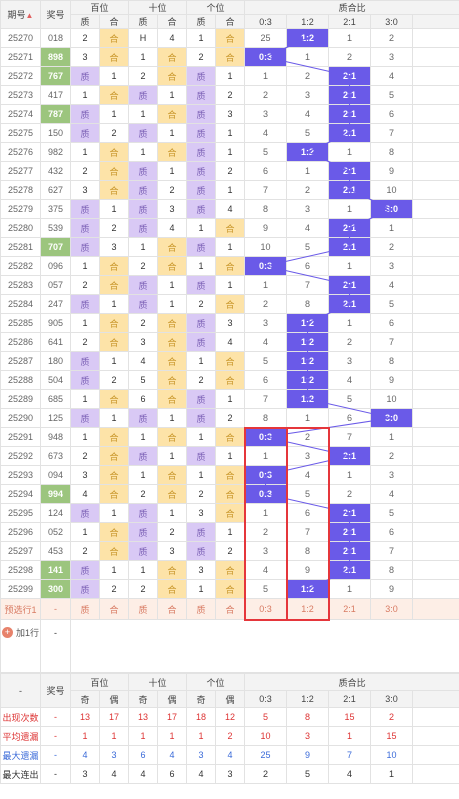 The width and height of the screenshot is (459, 799). I want to click on stats-row: 出现次数 -13 17 13 17 18 12 5 8 15 2, so click(229, 717).